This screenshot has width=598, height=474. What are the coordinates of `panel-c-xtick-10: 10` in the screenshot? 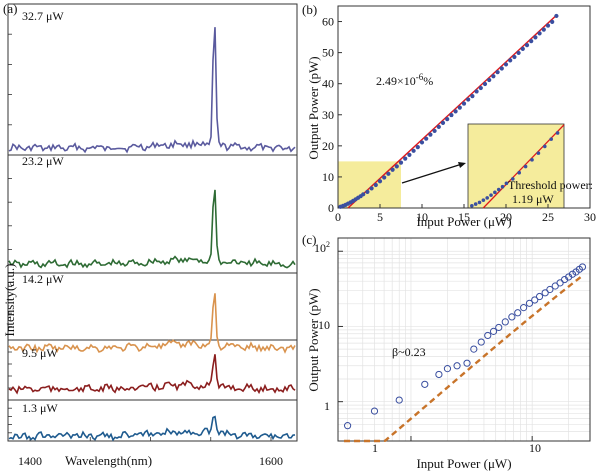 It's located at (535, 448).